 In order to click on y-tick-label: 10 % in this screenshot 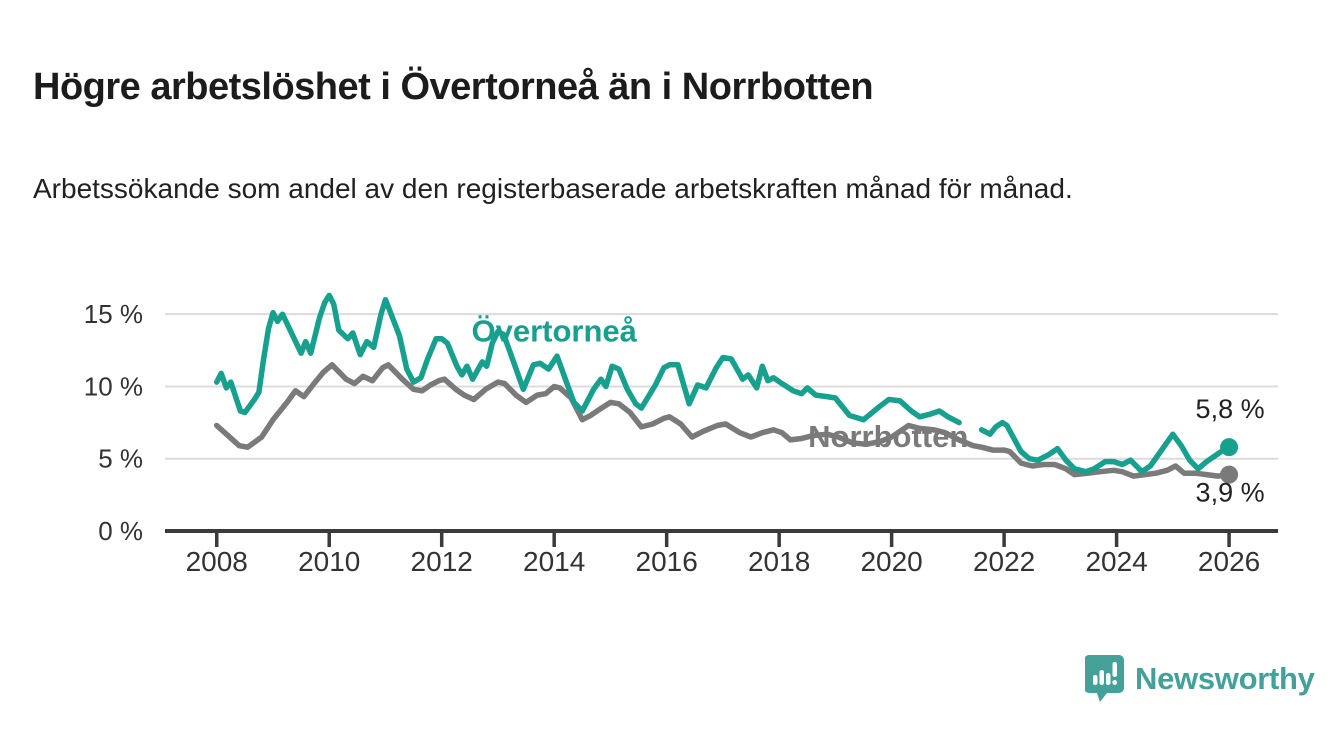, I will do `click(113, 386)`.